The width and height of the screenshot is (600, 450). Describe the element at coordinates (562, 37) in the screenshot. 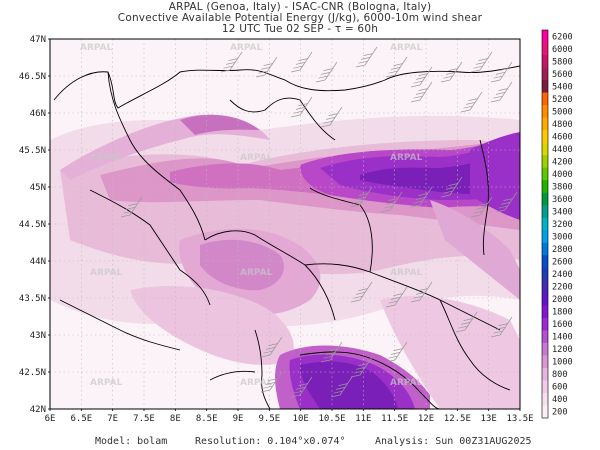

I see `colorbar-label: 6200` at that location.